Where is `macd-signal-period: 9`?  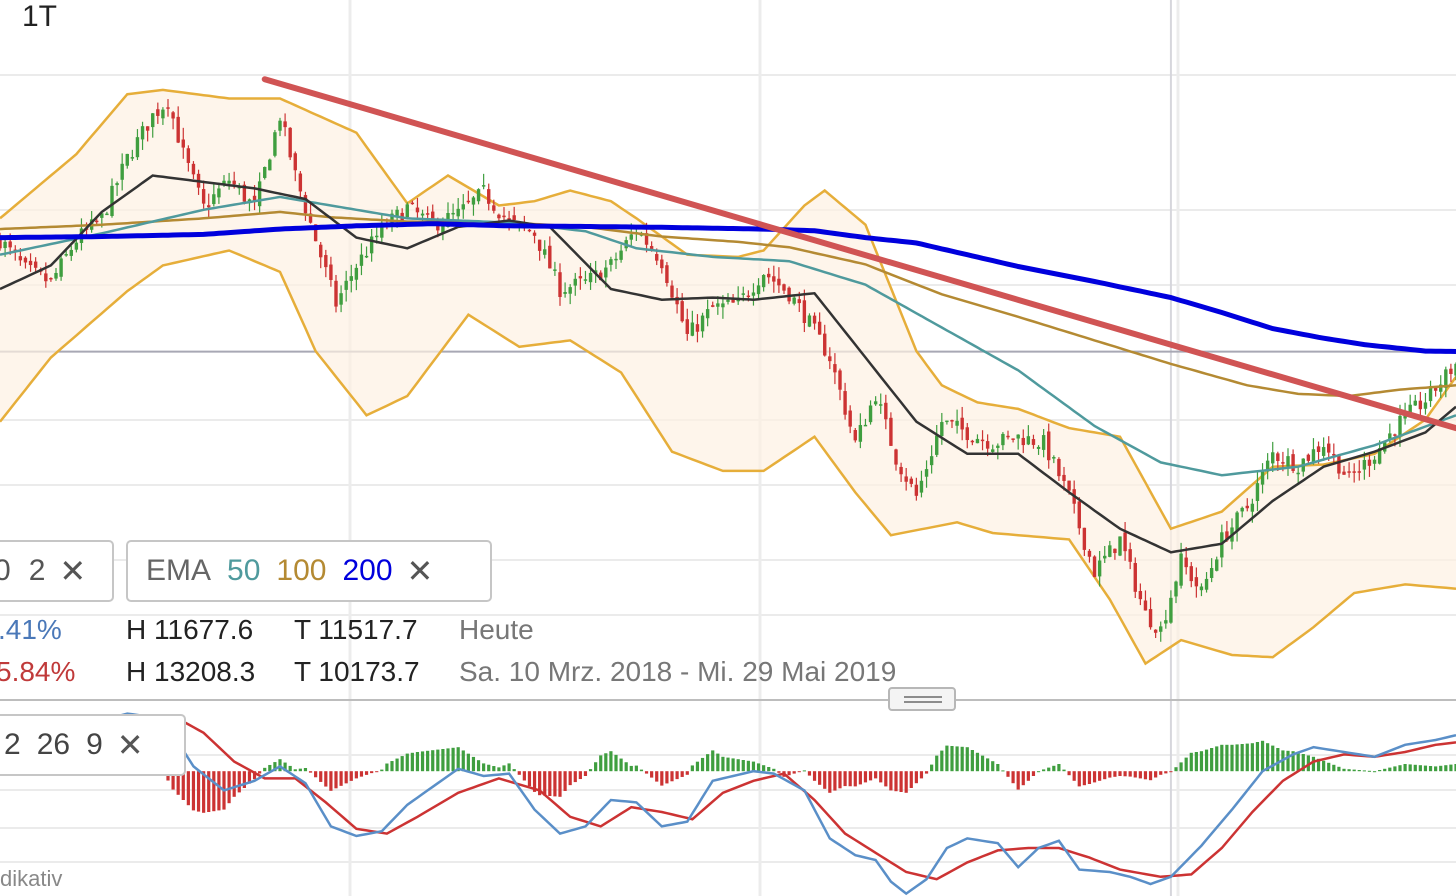
macd-signal-period: 9 is located at coordinates (94, 744).